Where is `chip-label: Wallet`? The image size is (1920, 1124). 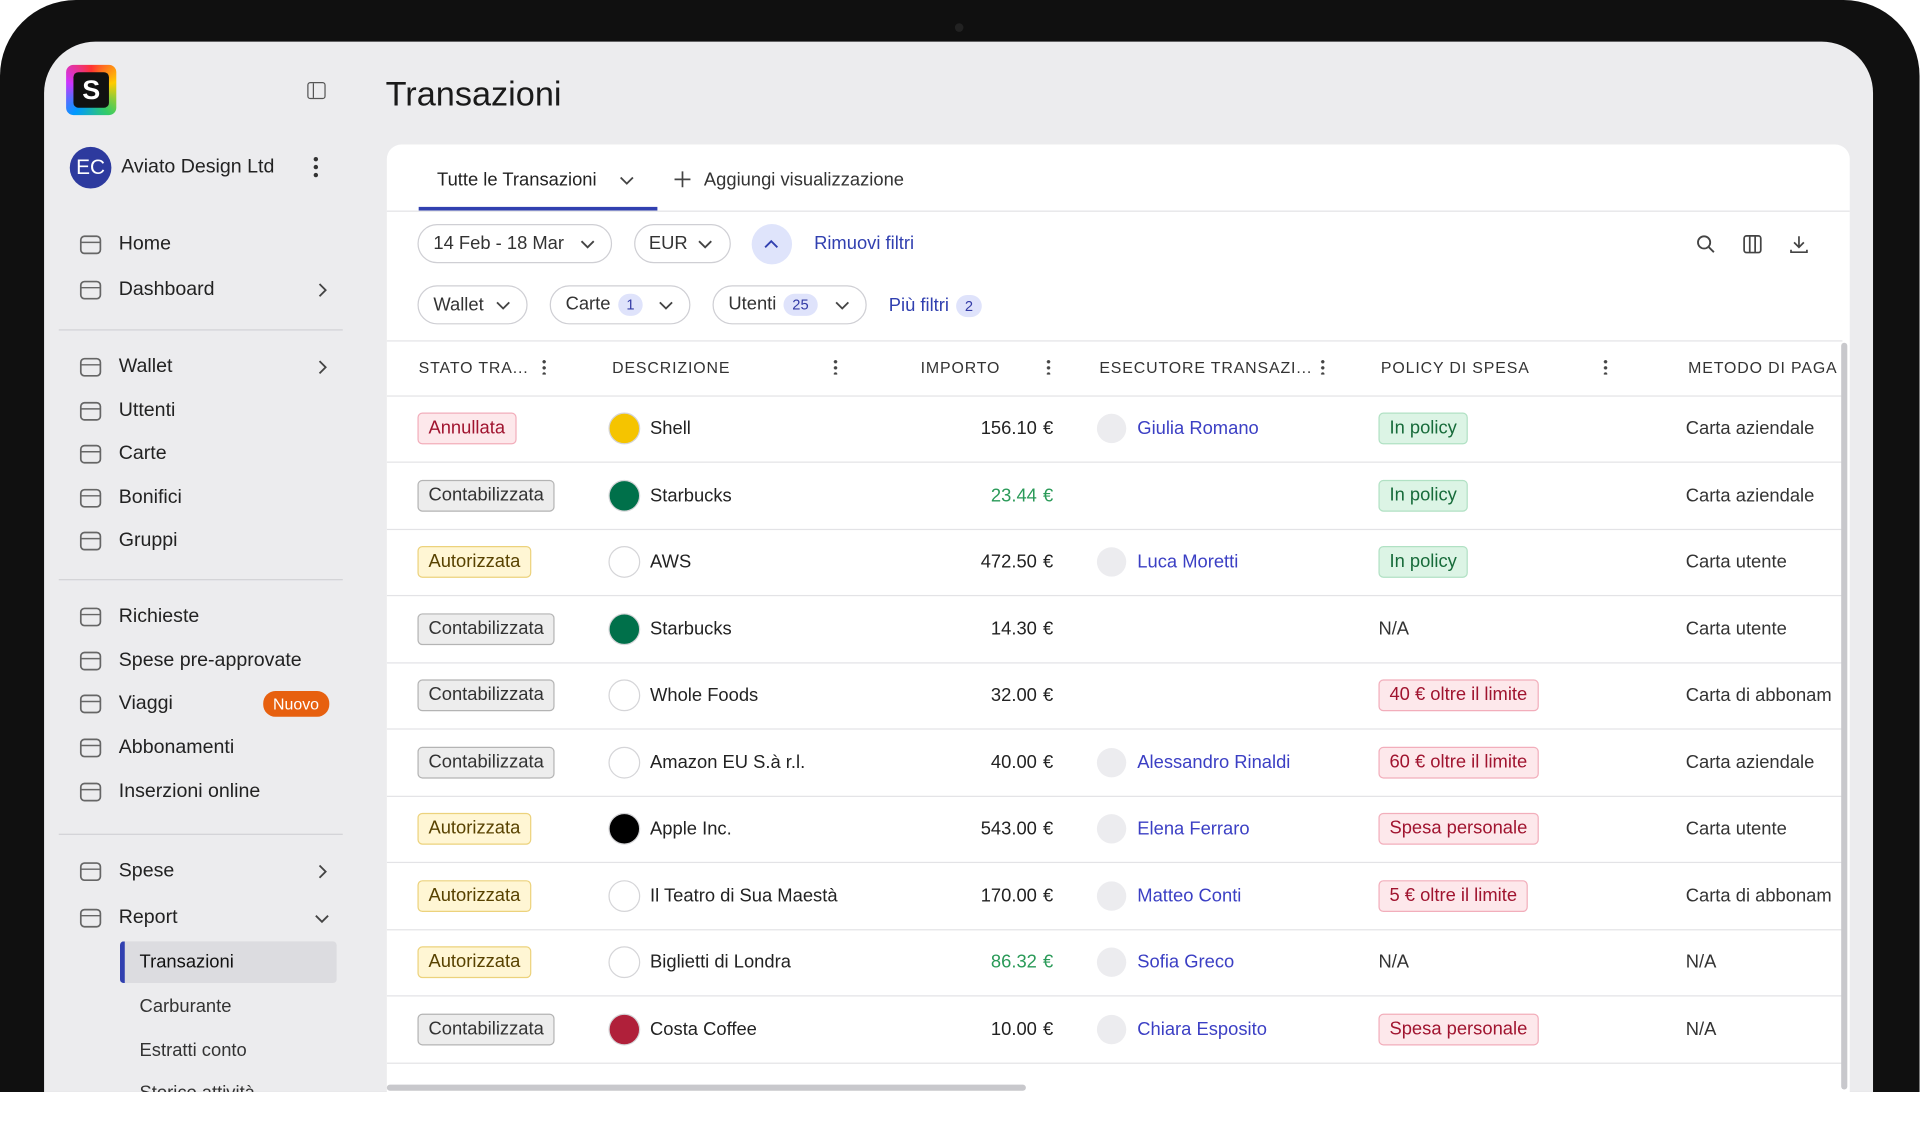
chip-label: Wallet is located at coordinates (458, 305).